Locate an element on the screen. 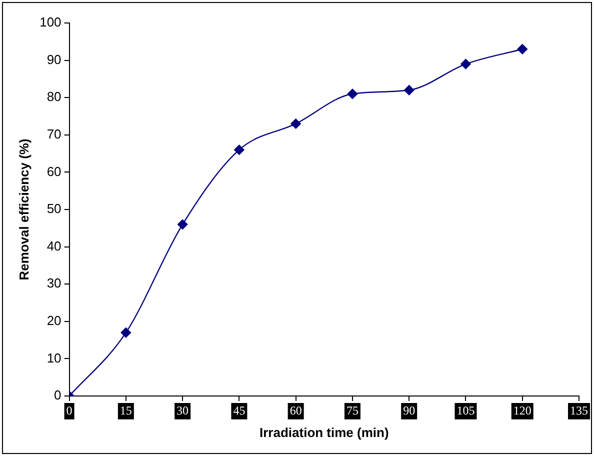 This screenshot has height=457, width=594. y-tick-label: 50 is located at coordinates (54, 208).